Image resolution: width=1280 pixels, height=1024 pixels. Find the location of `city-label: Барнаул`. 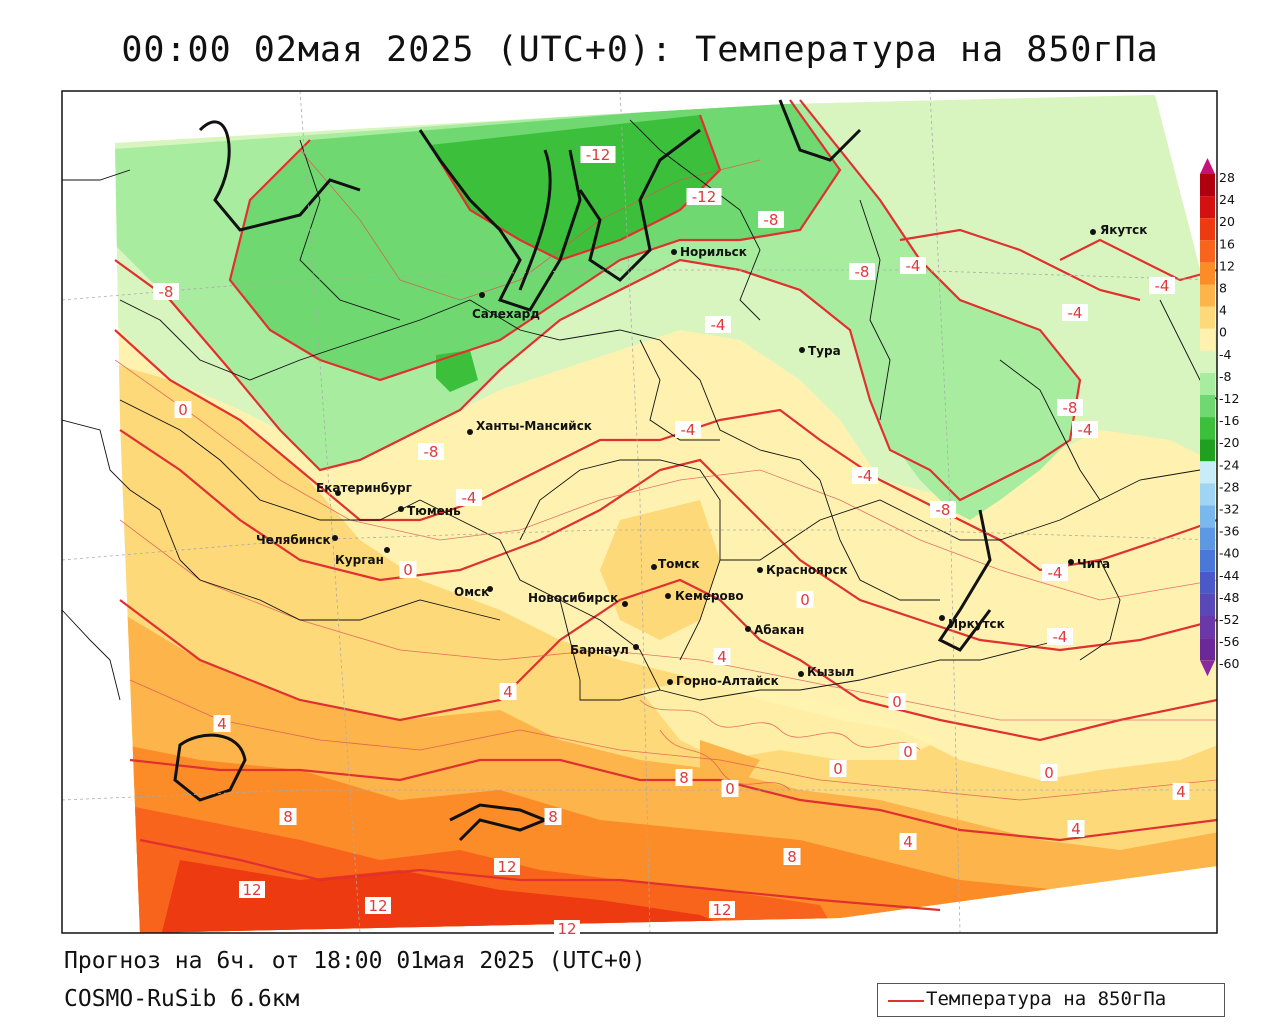

city-label: Барнаул is located at coordinates (599, 650).